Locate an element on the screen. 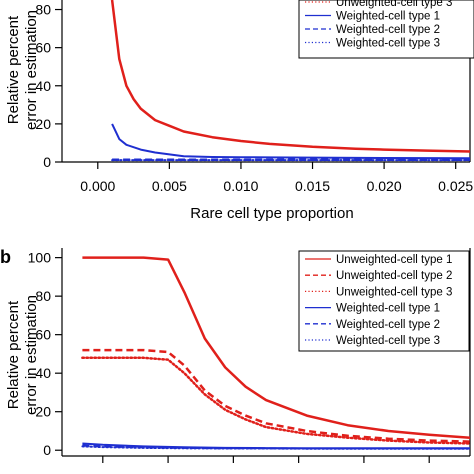 This screenshot has width=474, height=474. panel-b-y-label-line1: Relative percent is located at coordinates (13, 354).